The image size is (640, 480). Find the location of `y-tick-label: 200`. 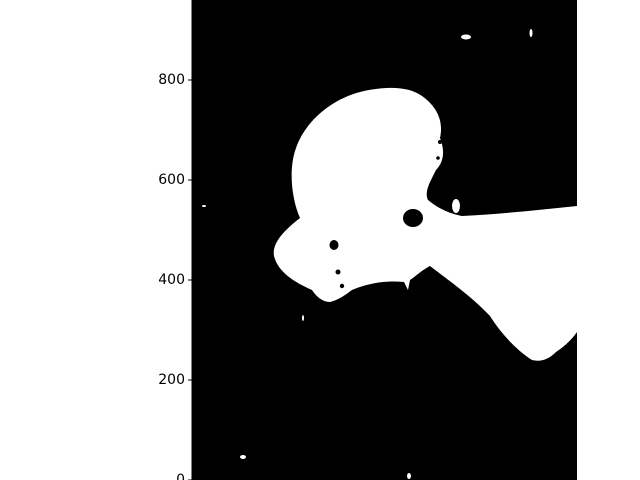

y-tick-label: 200 is located at coordinates (171, 380).